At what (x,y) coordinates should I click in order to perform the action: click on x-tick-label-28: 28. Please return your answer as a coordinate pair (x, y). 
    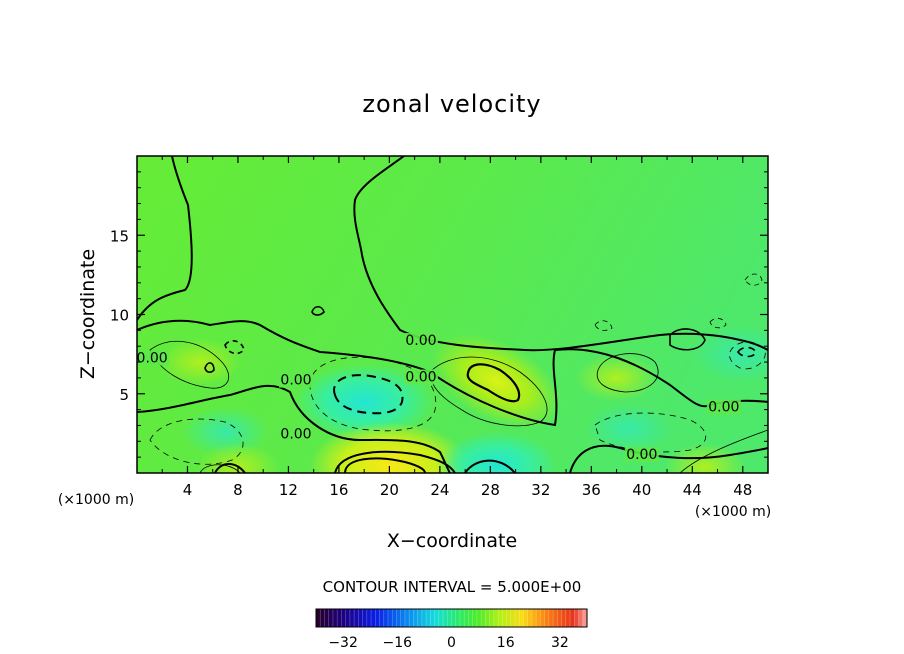
    Looking at the image, I should click on (490, 490).